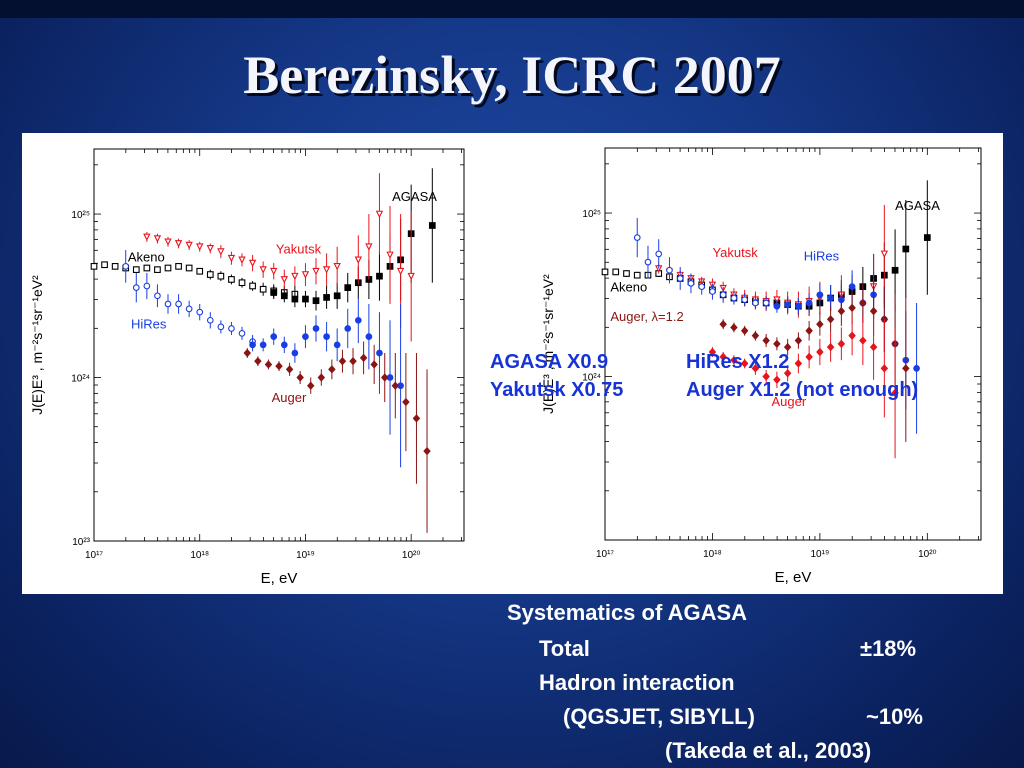 This screenshot has width=1024, height=768. I want to click on left-series-auger, so click(337, 437).